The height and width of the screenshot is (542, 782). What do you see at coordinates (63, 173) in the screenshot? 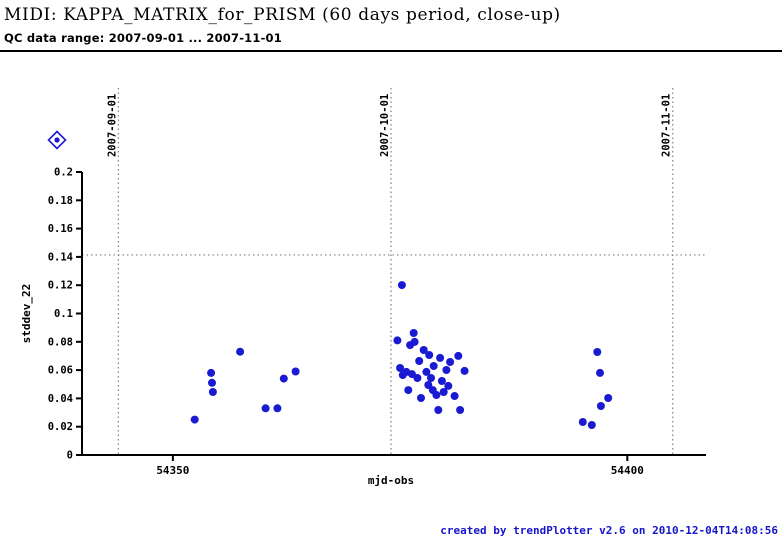
I see `y-tick-label: 0.2` at bounding box center [63, 173].